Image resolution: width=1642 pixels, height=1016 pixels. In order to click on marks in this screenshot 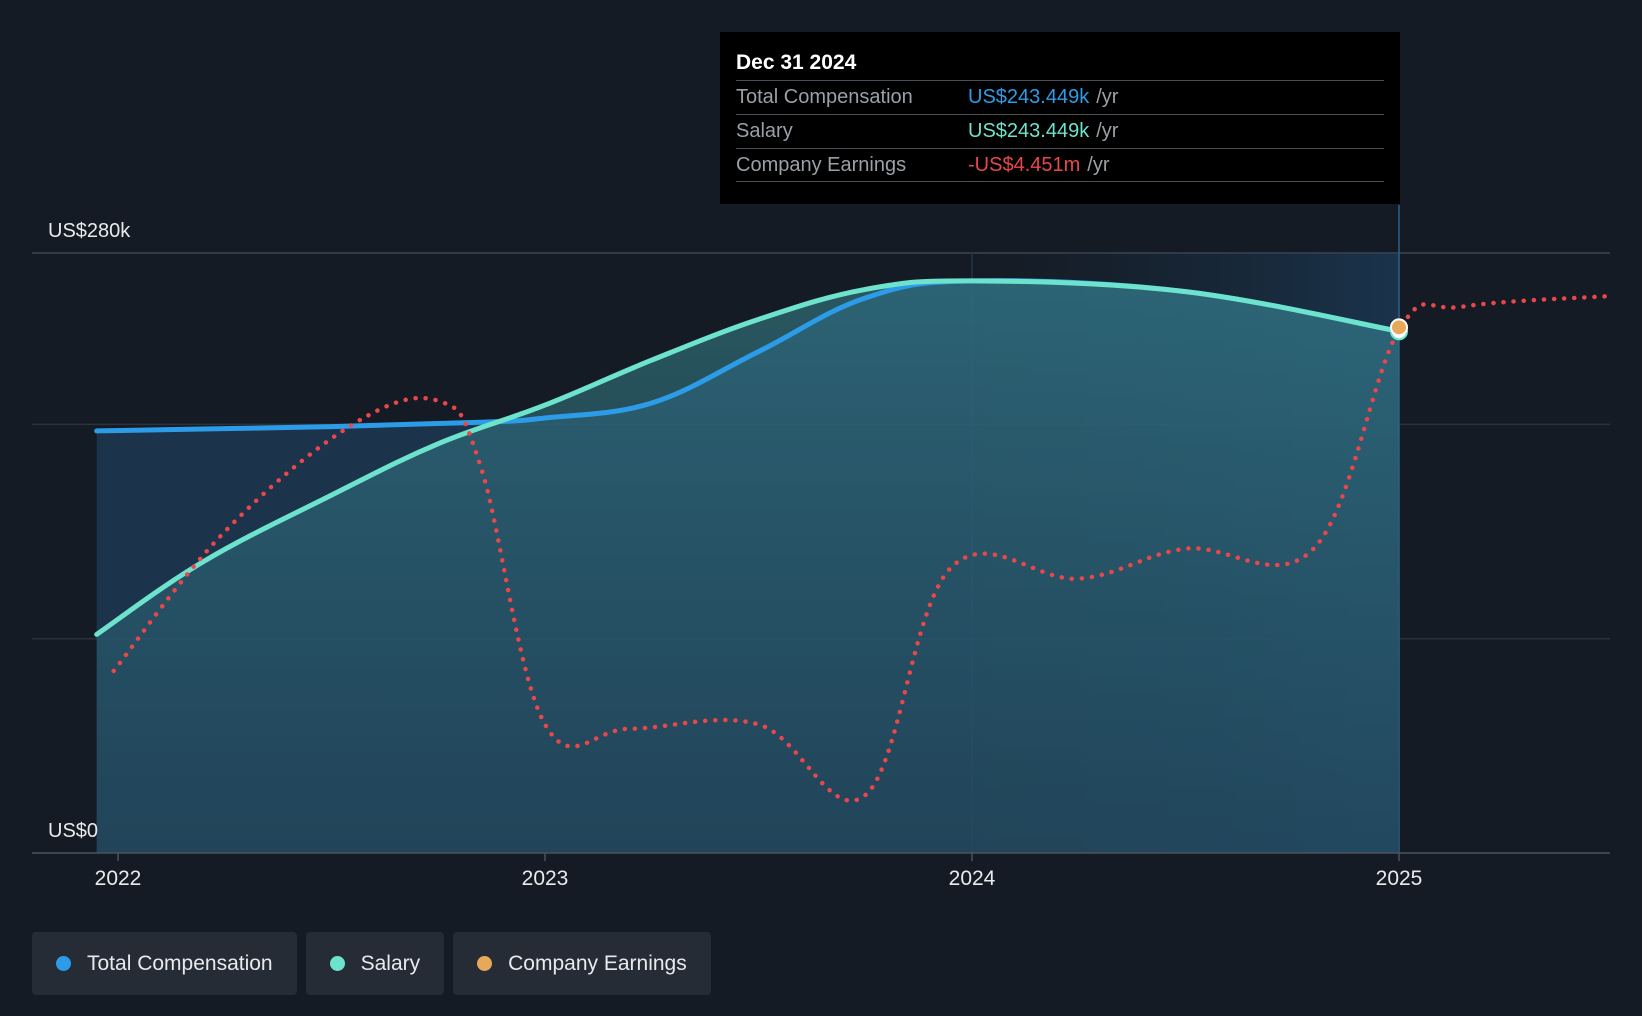, I will do `click(1399, 329)`.